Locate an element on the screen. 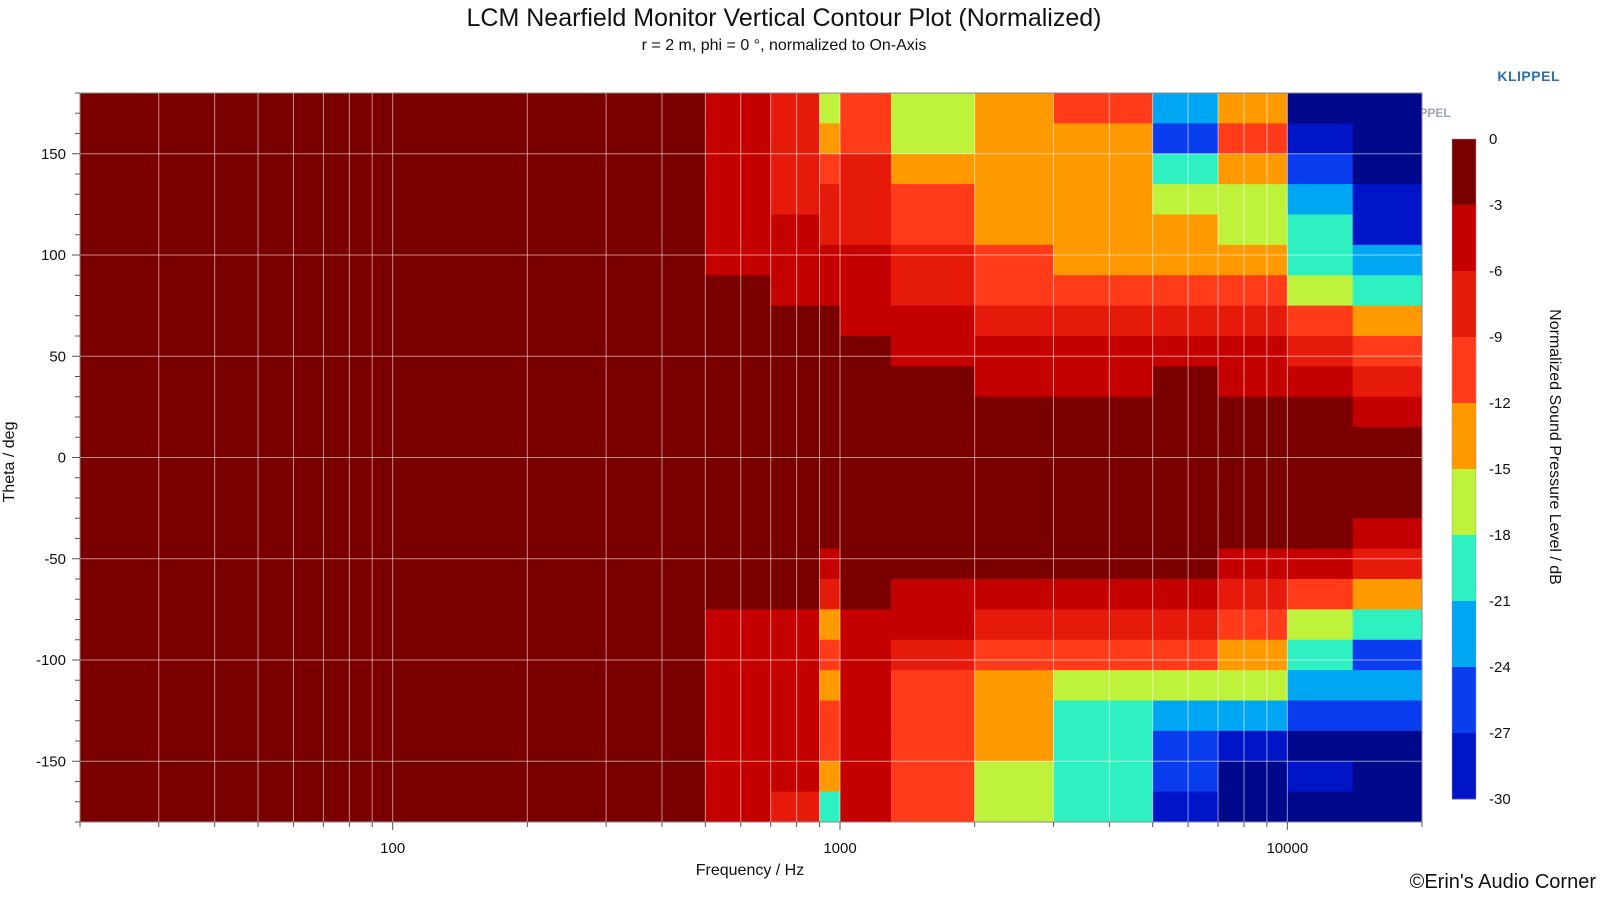 This screenshot has height=900, width=1600. colorbar-tick-label: -21 is located at coordinates (1500, 601).